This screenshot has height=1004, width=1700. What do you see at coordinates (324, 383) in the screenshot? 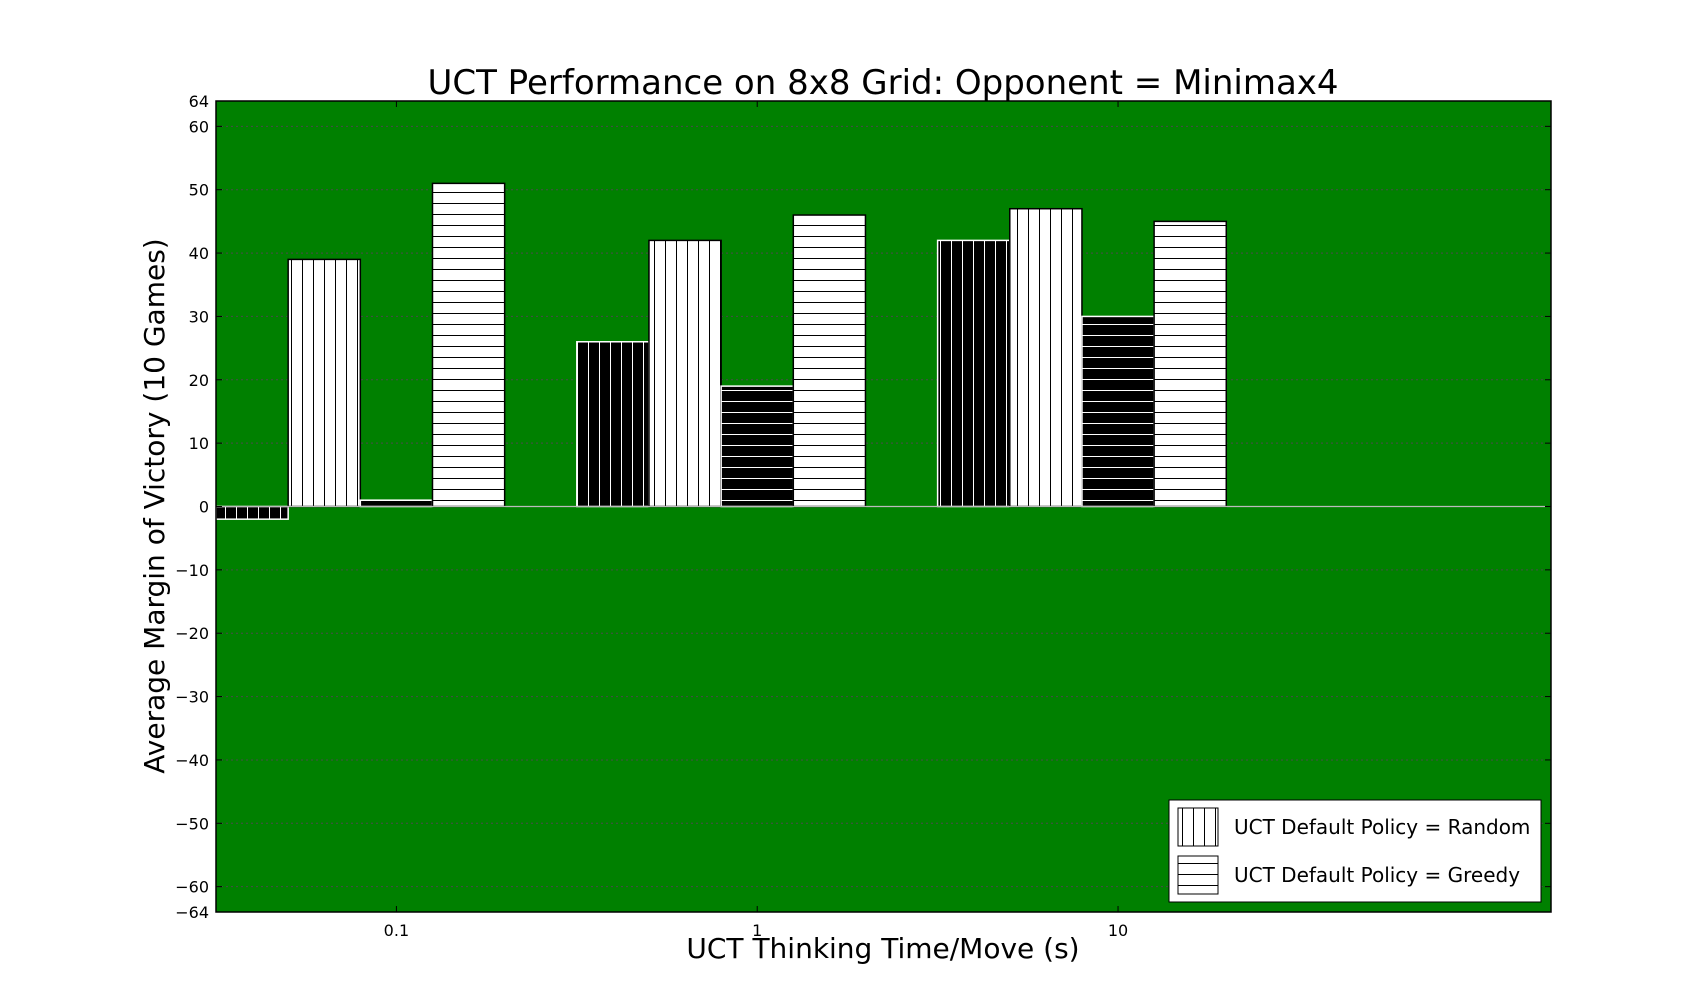
I see `bar-s1-0.1` at bounding box center [324, 383].